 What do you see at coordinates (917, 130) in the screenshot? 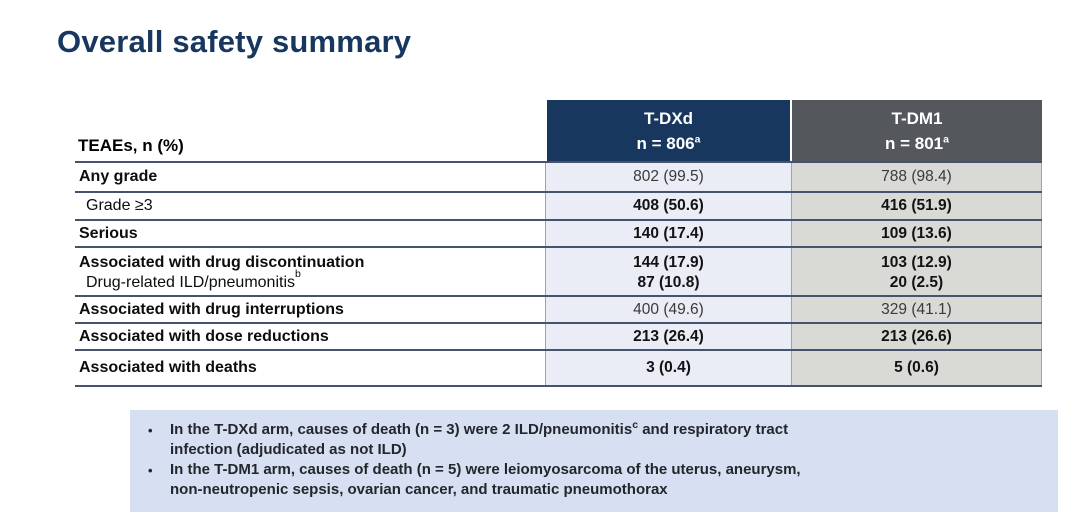
I see `column-header-tdm1: T-DM1 n = 801a` at bounding box center [917, 130].